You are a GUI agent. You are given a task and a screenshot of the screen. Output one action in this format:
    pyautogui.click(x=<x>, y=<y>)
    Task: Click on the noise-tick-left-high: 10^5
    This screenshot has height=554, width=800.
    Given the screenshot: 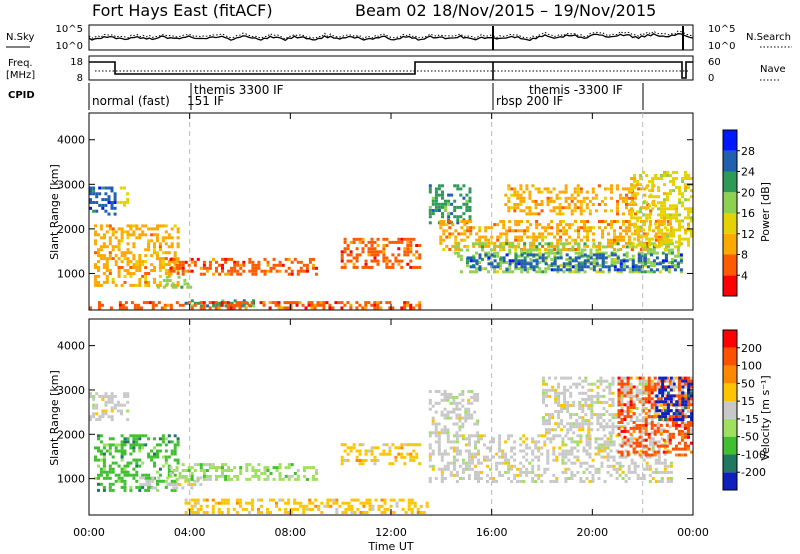 What is the action you would take?
    pyautogui.click(x=69, y=29)
    